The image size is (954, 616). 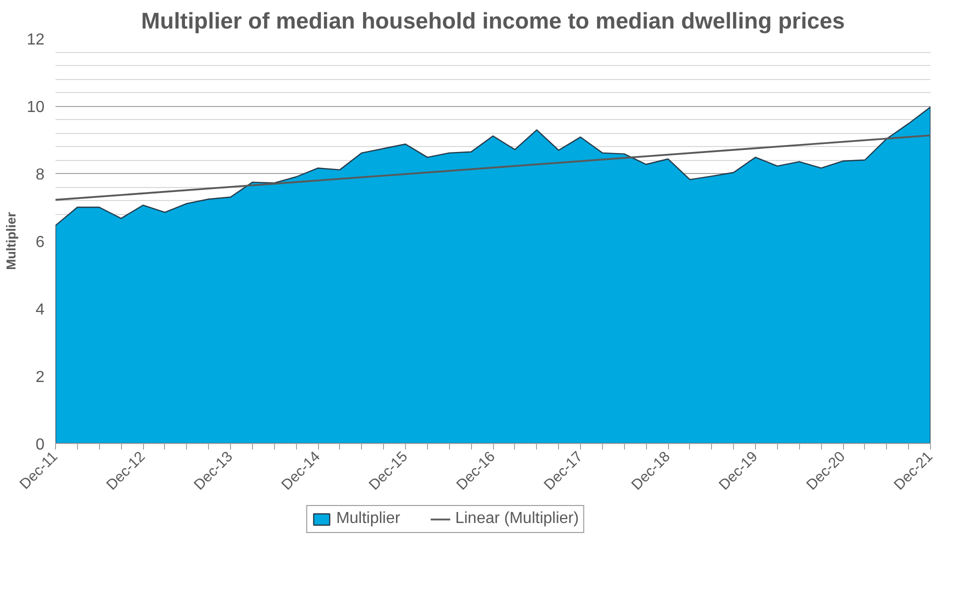 I want to click on legend-label: Multiplier, so click(x=368, y=519).